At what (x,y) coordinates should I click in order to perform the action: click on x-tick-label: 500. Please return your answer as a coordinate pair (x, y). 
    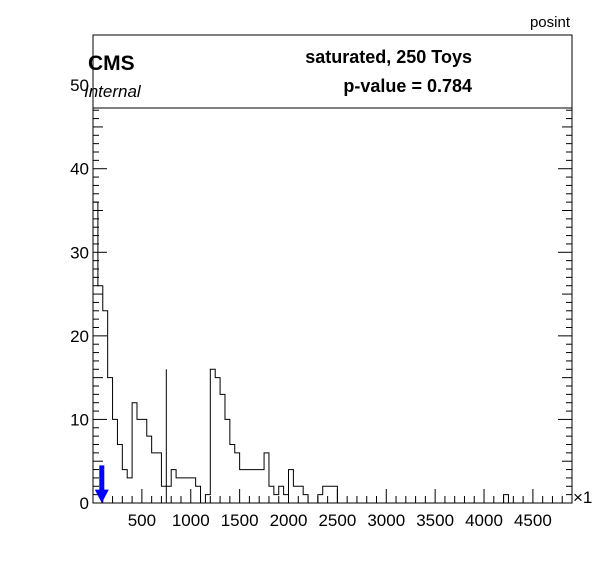
    Looking at the image, I should click on (142, 520).